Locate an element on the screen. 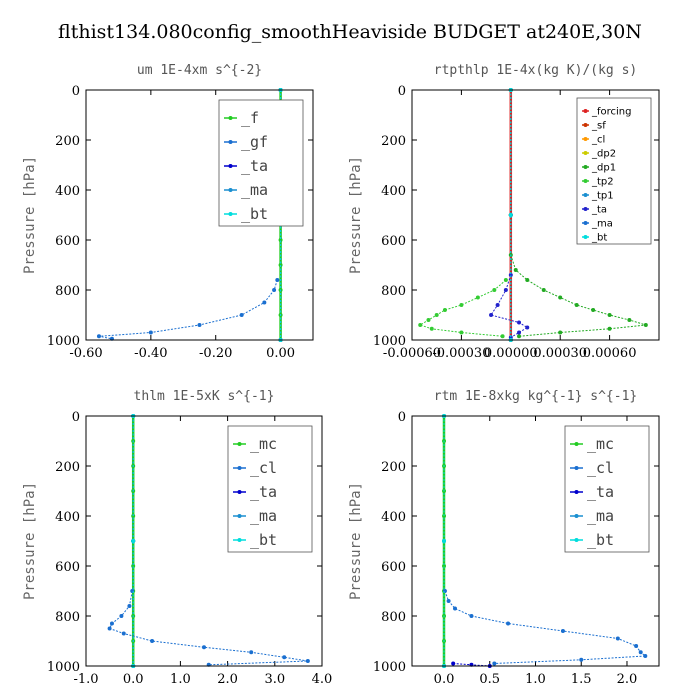  legend-label: _f is located at coordinates (250, 118).